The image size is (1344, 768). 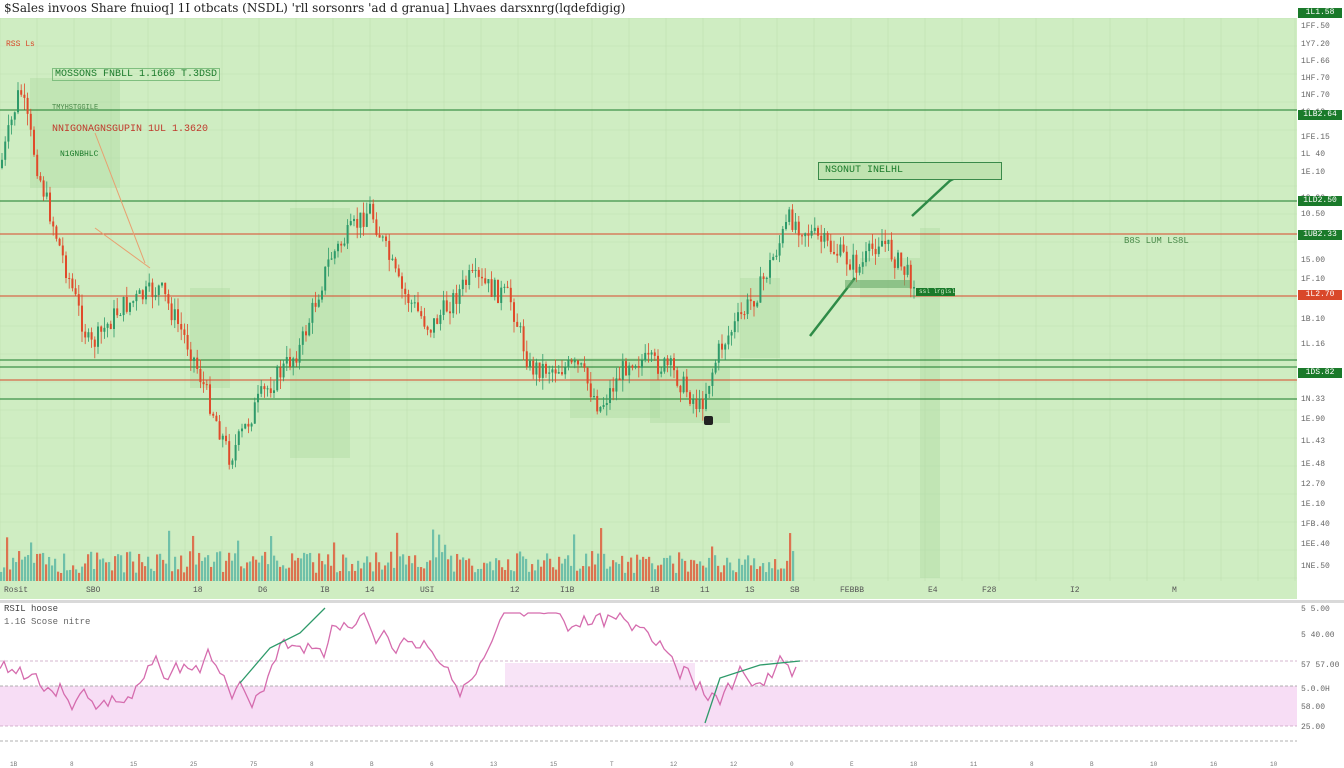 I want to click on time-axis-label: Rosit, so click(x=16, y=590).